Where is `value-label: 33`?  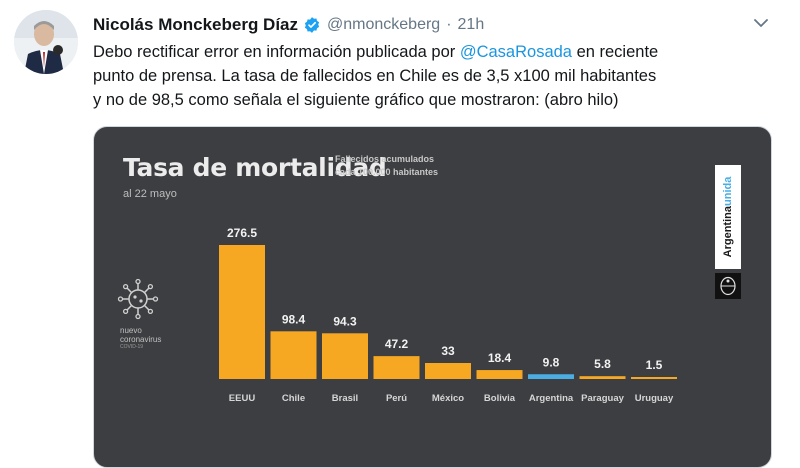 value-label: 33 is located at coordinates (448, 351).